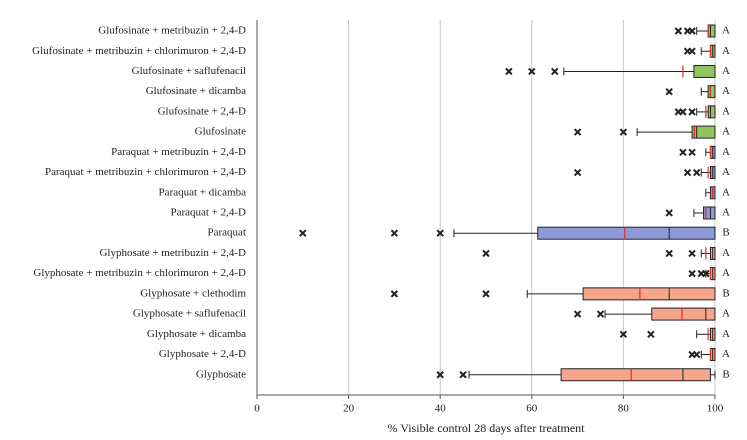 The image size is (747, 440). I want to click on y-tick-label: Paraquat, so click(227, 233).